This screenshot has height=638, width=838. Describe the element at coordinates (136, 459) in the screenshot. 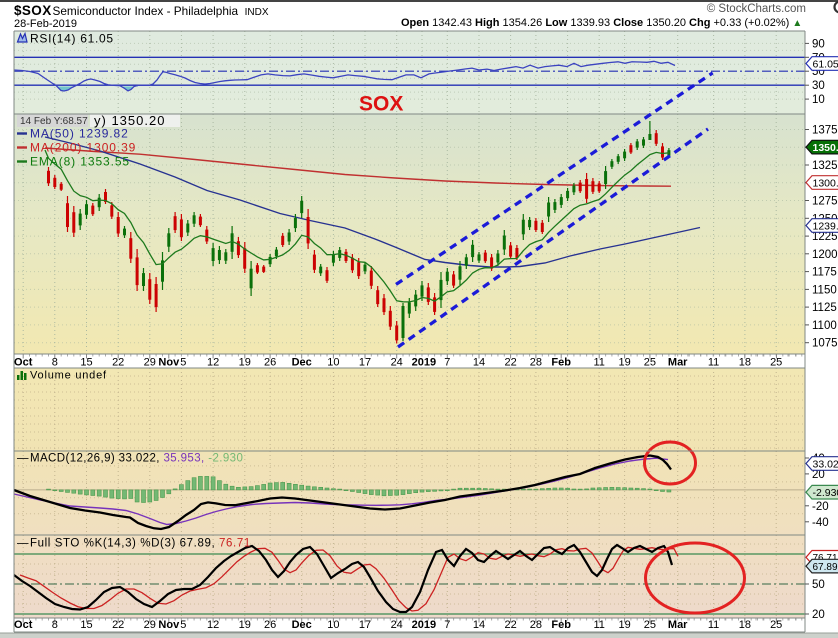

I see `svg-text:MACD(12,26,9) 33.022, 35.953,: MACD(12,26,9) 33.022, 35.953, -2.930` at that location.